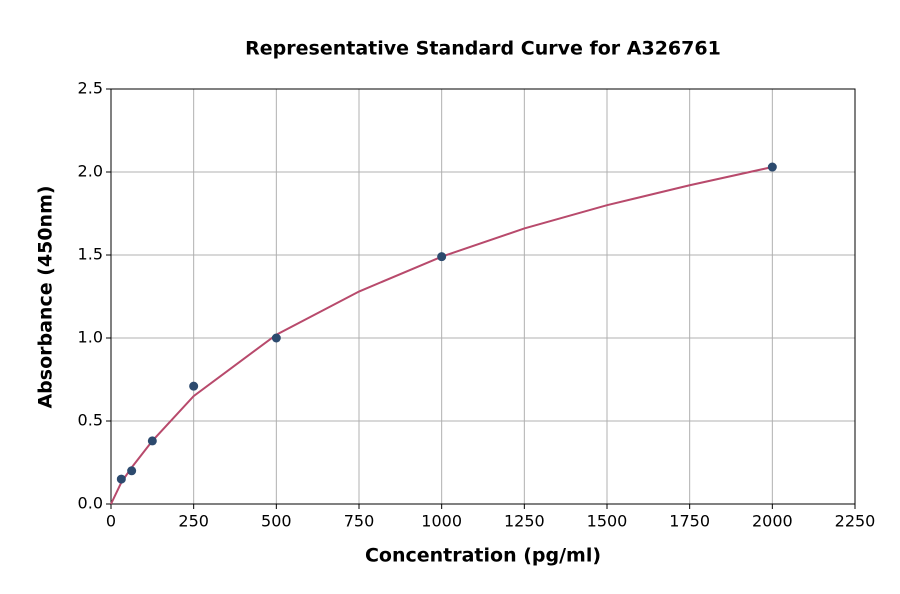 The height and width of the screenshot is (594, 900). Describe the element at coordinates (276, 521) in the screenshot. I see `x-tick-label: 500` at that location.